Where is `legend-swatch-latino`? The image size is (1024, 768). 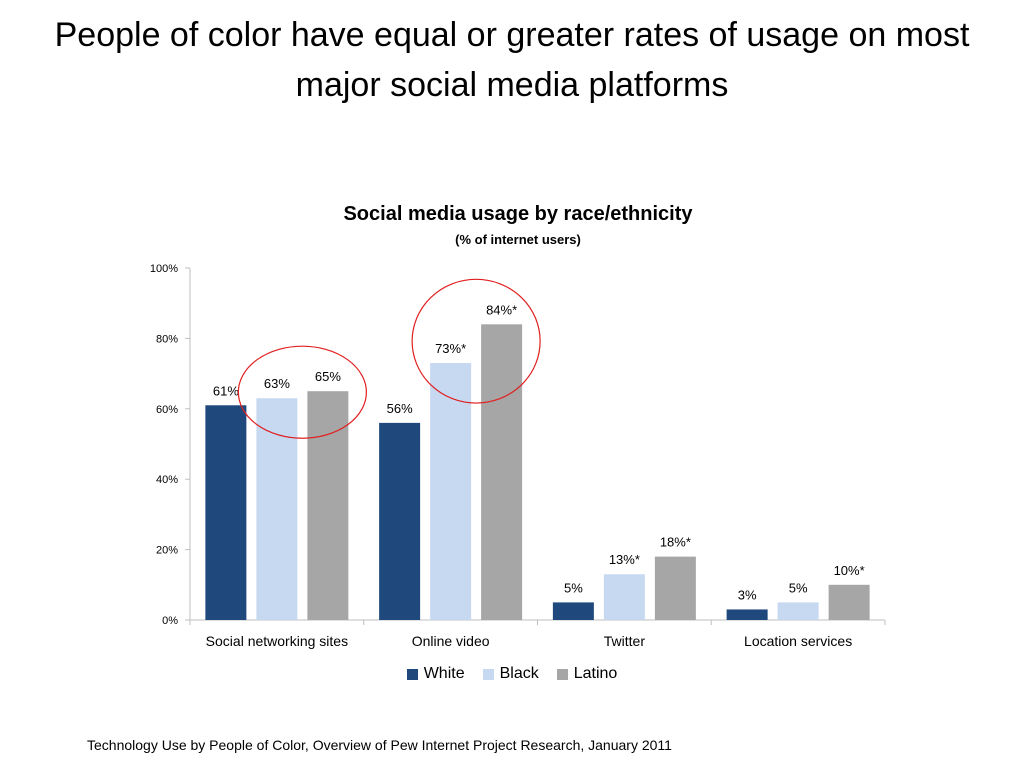
legend-swatch-latino is located at coordinates (562, 674).